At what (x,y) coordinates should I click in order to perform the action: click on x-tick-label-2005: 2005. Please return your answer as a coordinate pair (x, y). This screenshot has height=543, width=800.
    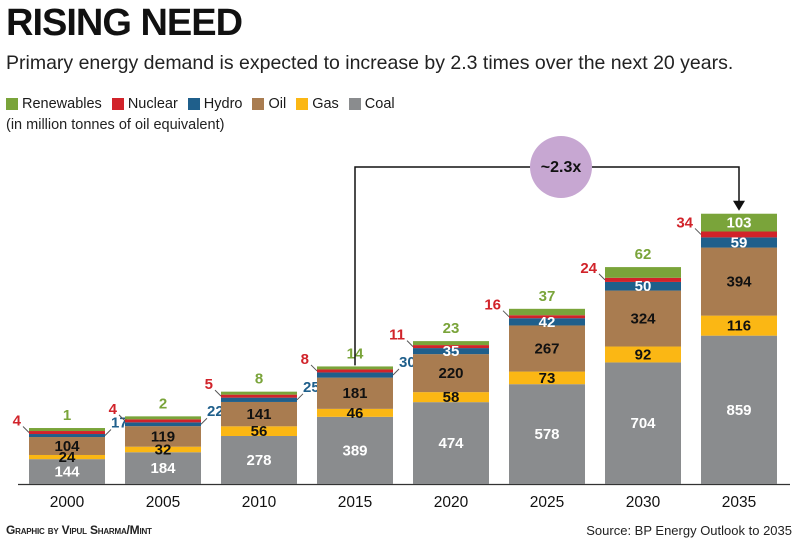
    Looking at the image, I should click on (163, 502).